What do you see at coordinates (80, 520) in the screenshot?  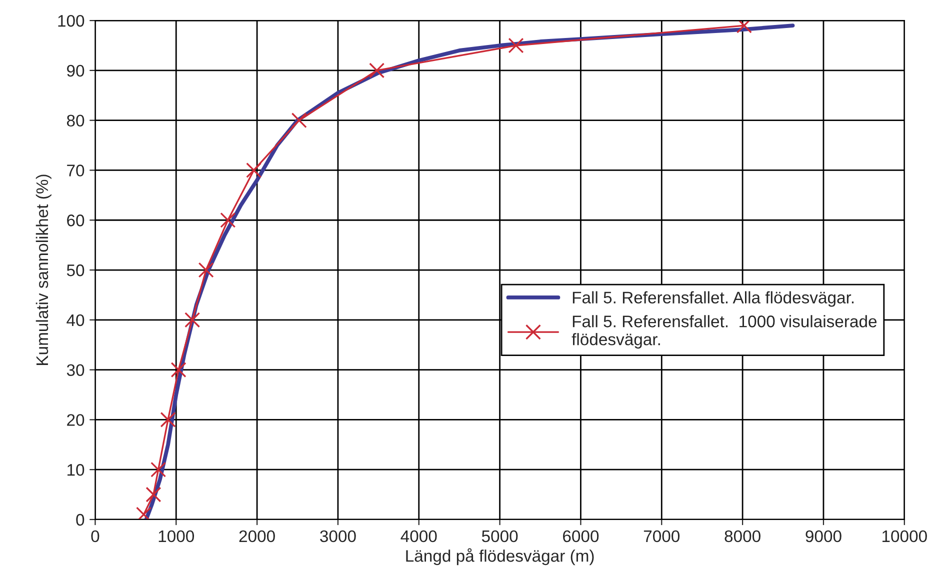 I see `y-tick-label: 0` at bounding box center [80, 520].